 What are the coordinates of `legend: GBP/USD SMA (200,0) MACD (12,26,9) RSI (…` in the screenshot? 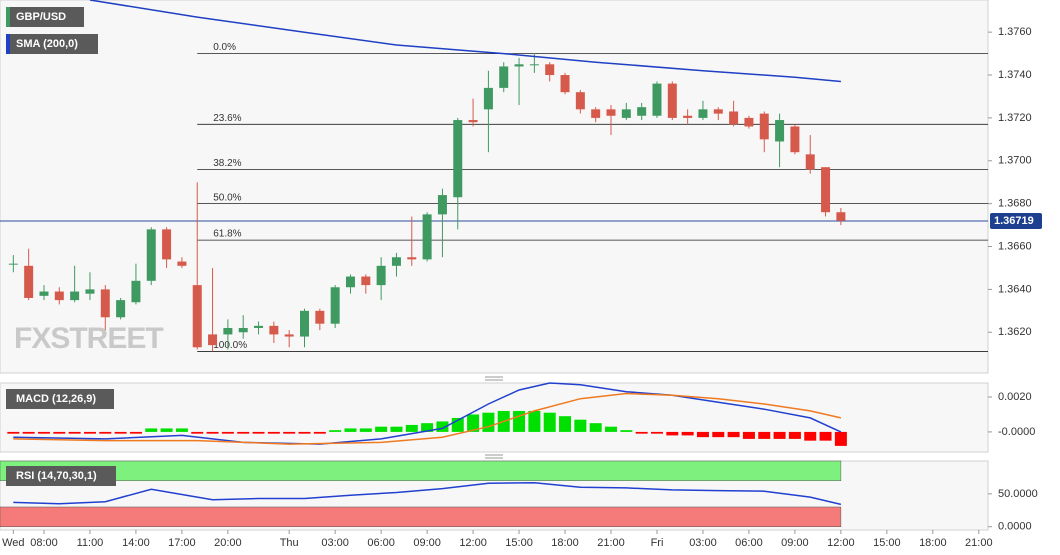 It's located at (61, 246).